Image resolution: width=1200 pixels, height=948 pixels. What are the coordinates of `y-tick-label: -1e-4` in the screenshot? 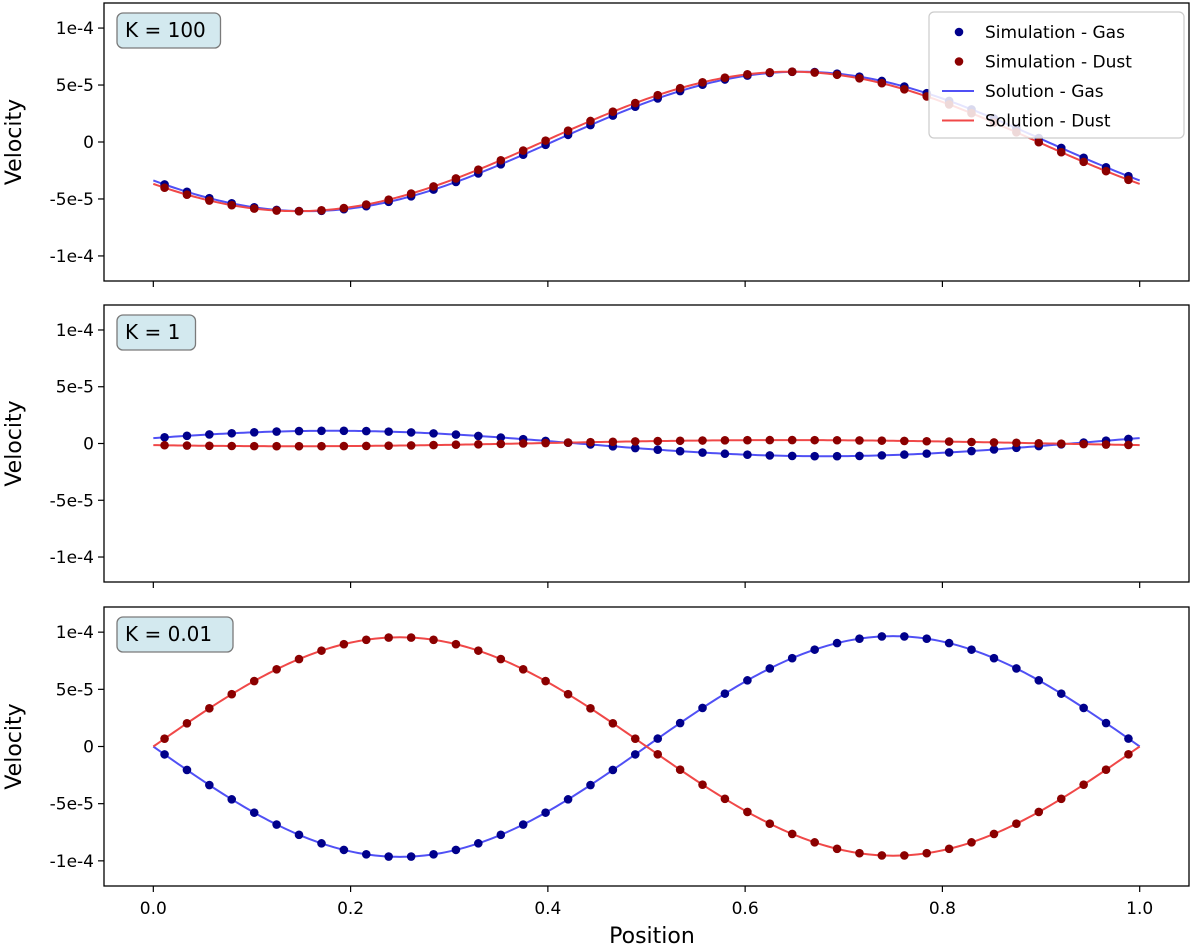 It's located at (72, 862).